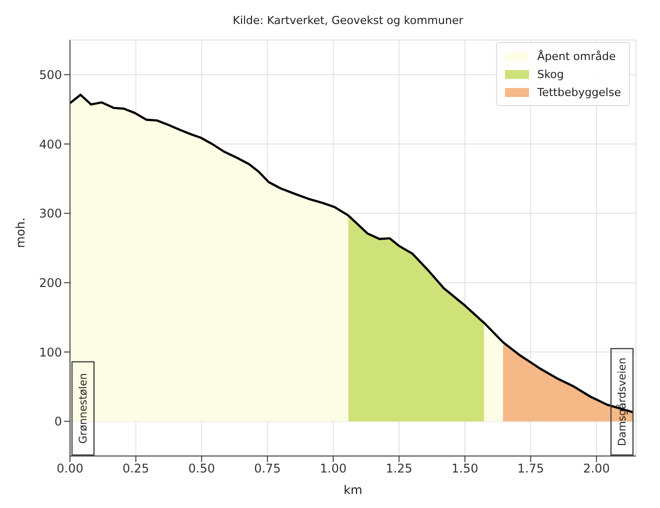 Image resolution: width=660 pixels, height=508 pixels. Describe the element at coordinates (333, 469) in the screenshot. I see `x-tick-label: 1.00` at that location.